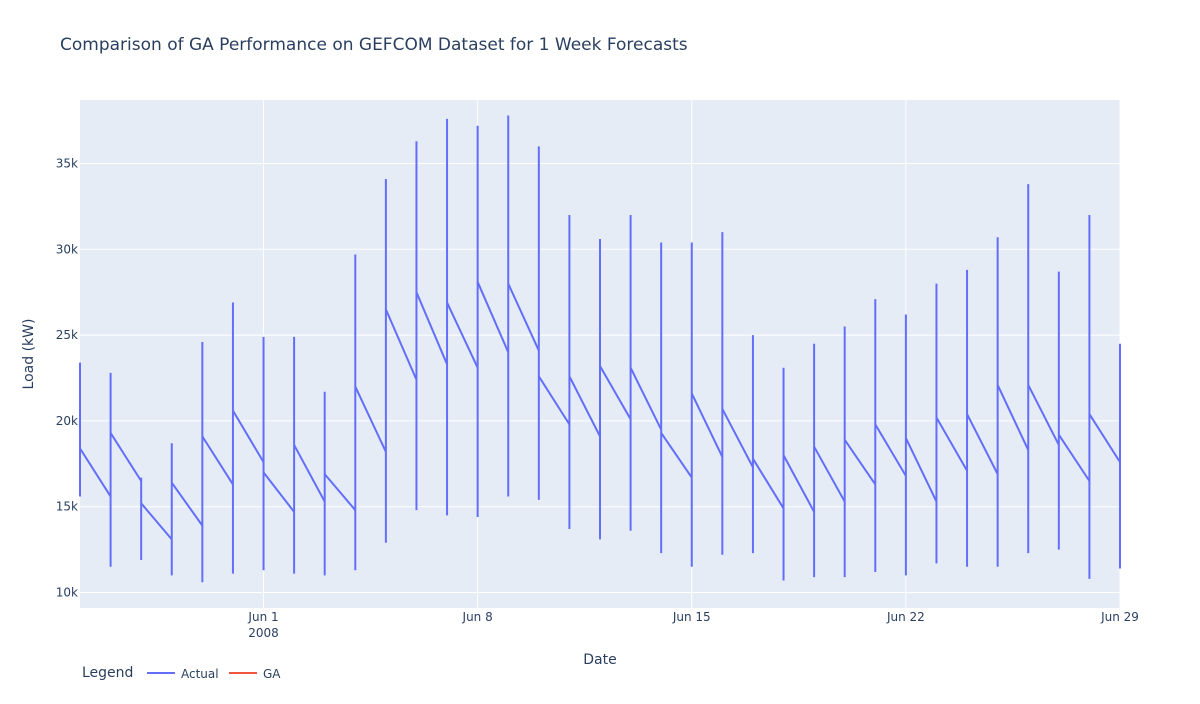 The image size is (1200, 704). Describe the element at coordinates (200, 674) in the screenshot. I see `legend-label: Actual` at that location.